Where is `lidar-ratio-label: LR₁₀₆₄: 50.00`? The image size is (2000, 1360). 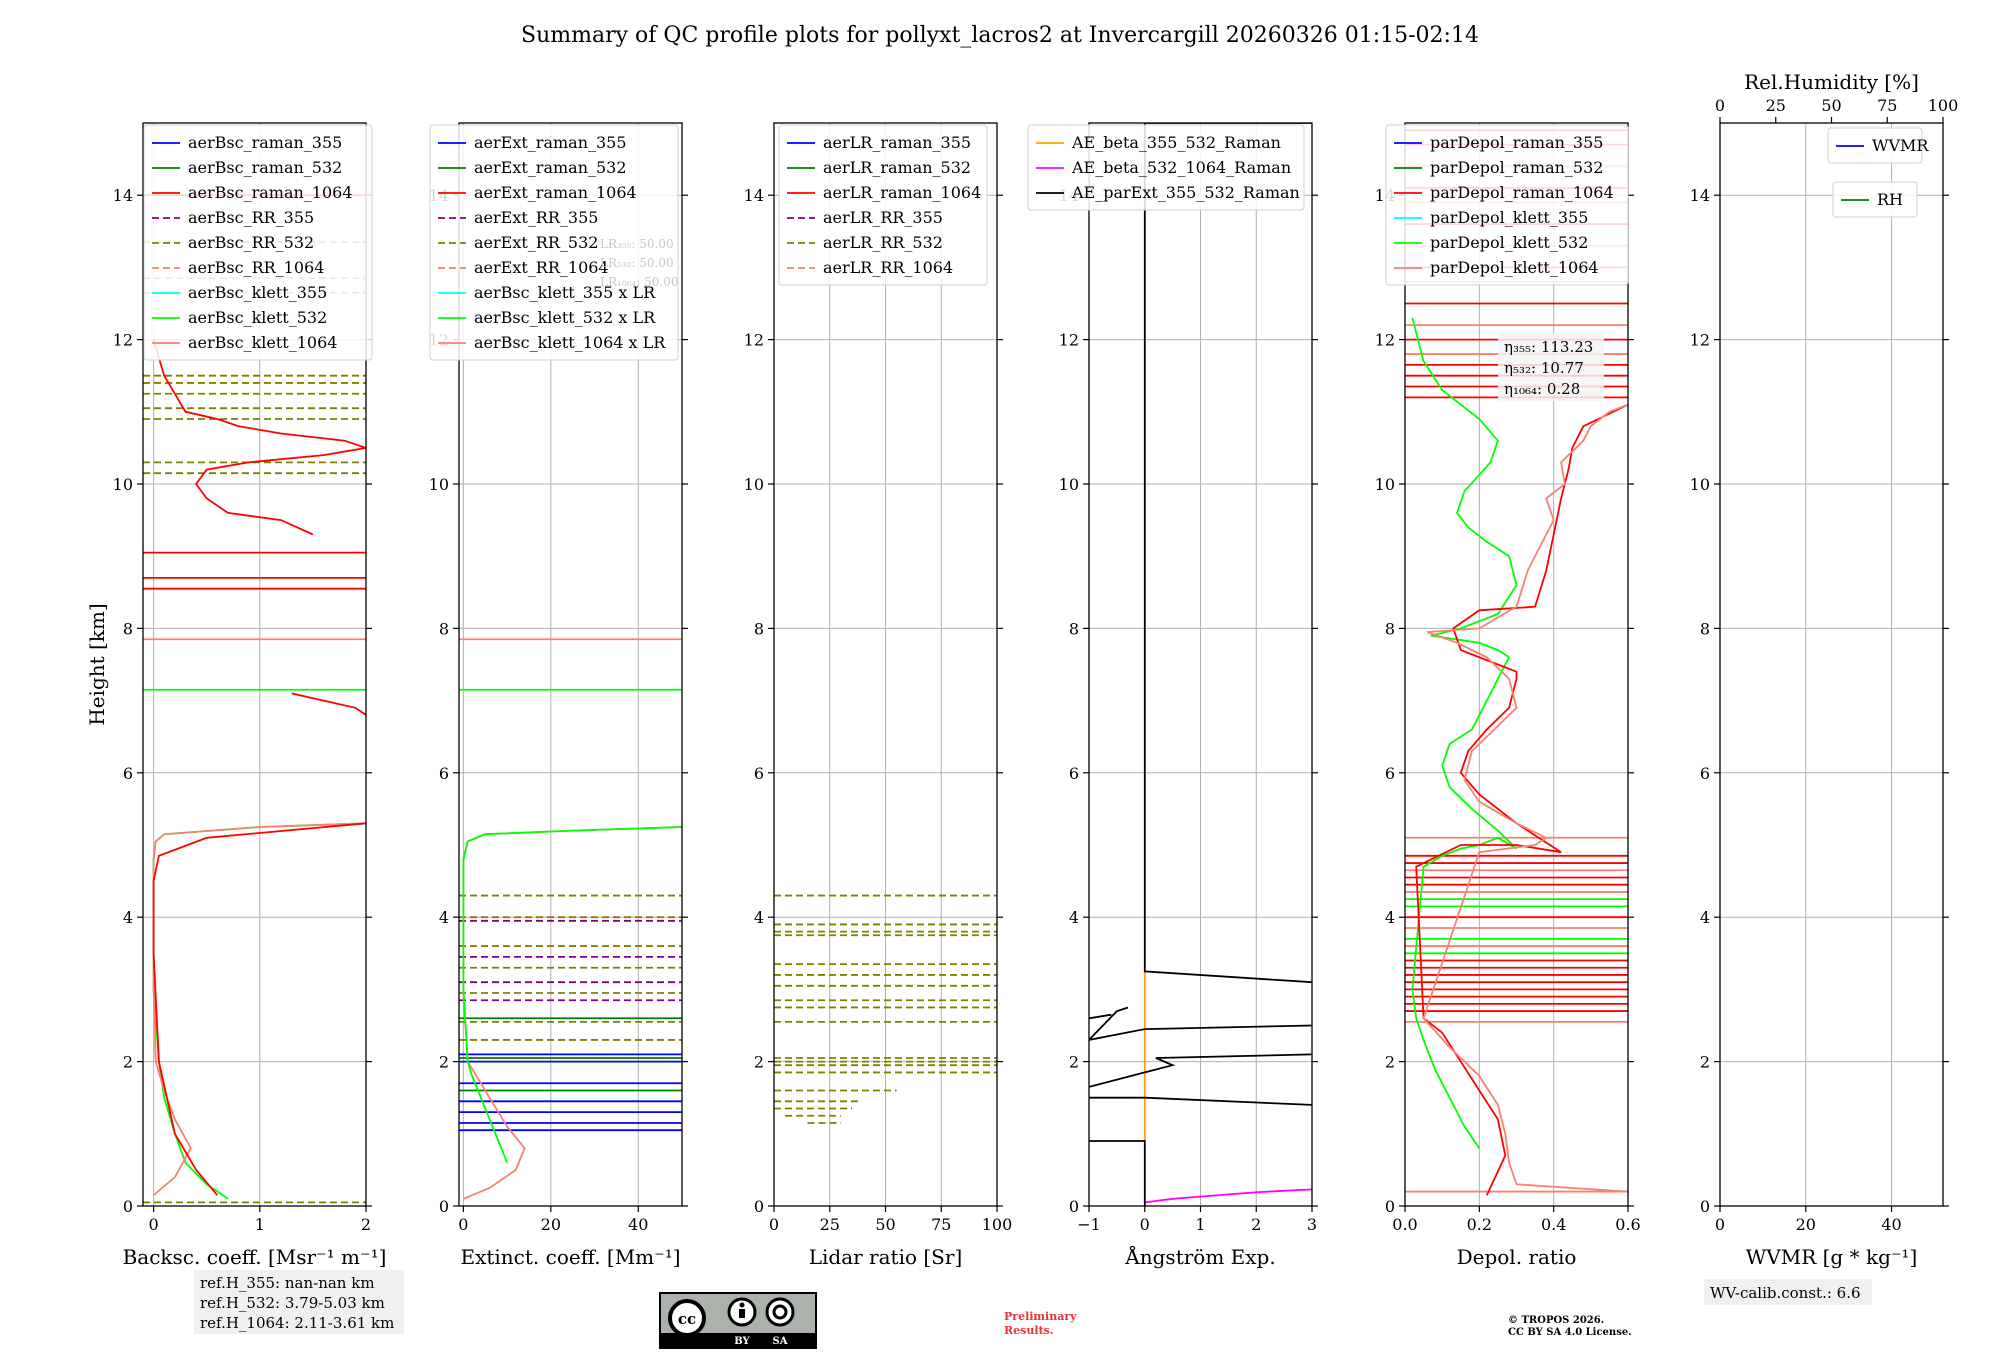
lidar-ratio-label: LR₁₀₆₄: 50.00 is located at coordinates (639, 282).